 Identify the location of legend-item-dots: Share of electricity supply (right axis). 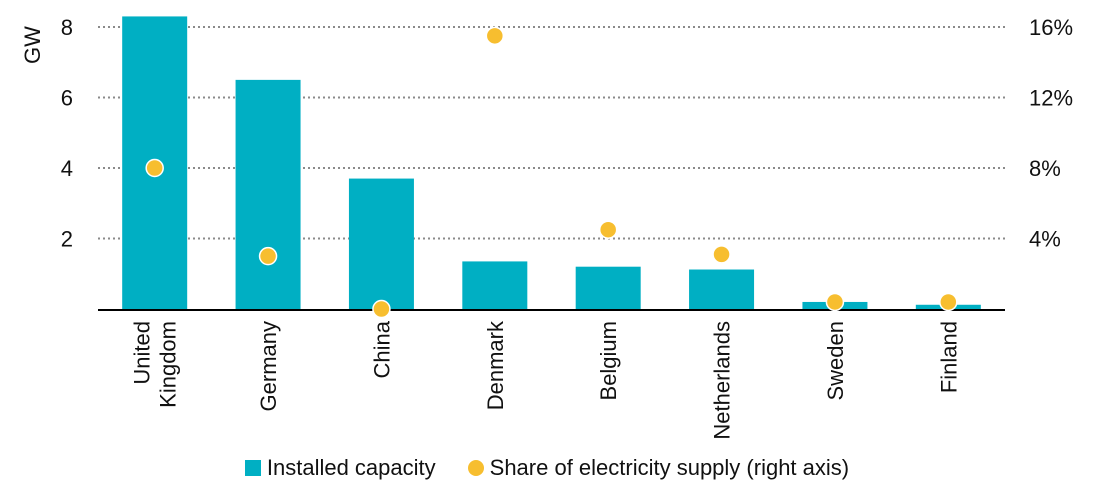
(658, 468).